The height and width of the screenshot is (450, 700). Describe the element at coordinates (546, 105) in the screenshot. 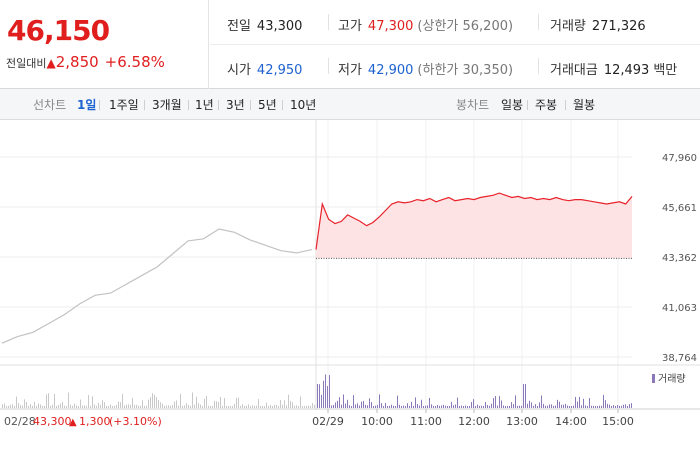

I see `tab-weekly-candle: 주봉` at that location.